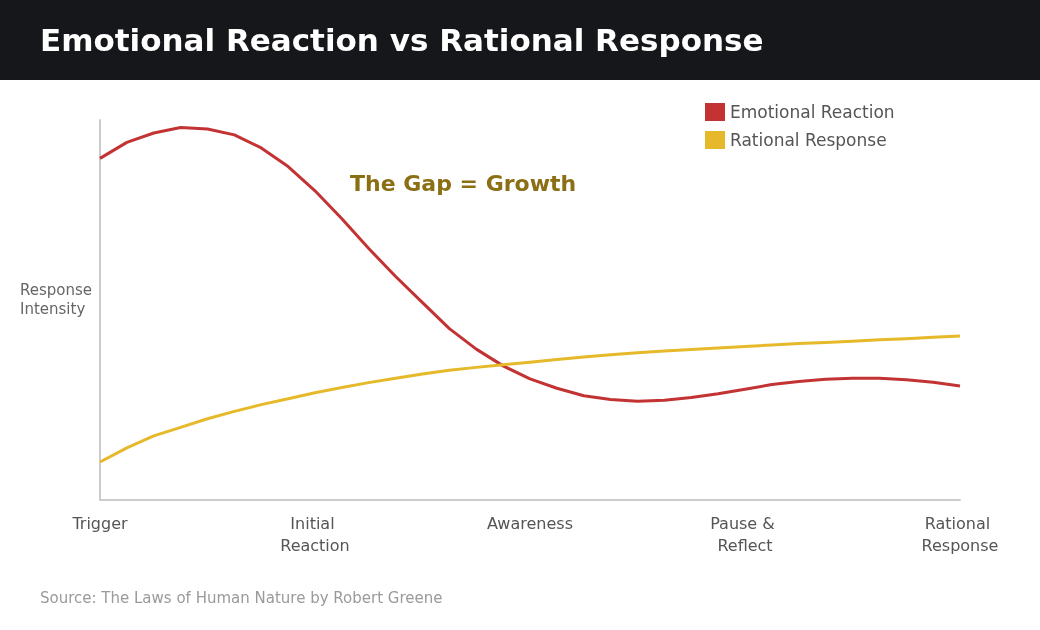  What do you see at coordinates (530, 523) in the screenshot?
I see `x-tick-label: Awareness` at bounding box center [530, 523].